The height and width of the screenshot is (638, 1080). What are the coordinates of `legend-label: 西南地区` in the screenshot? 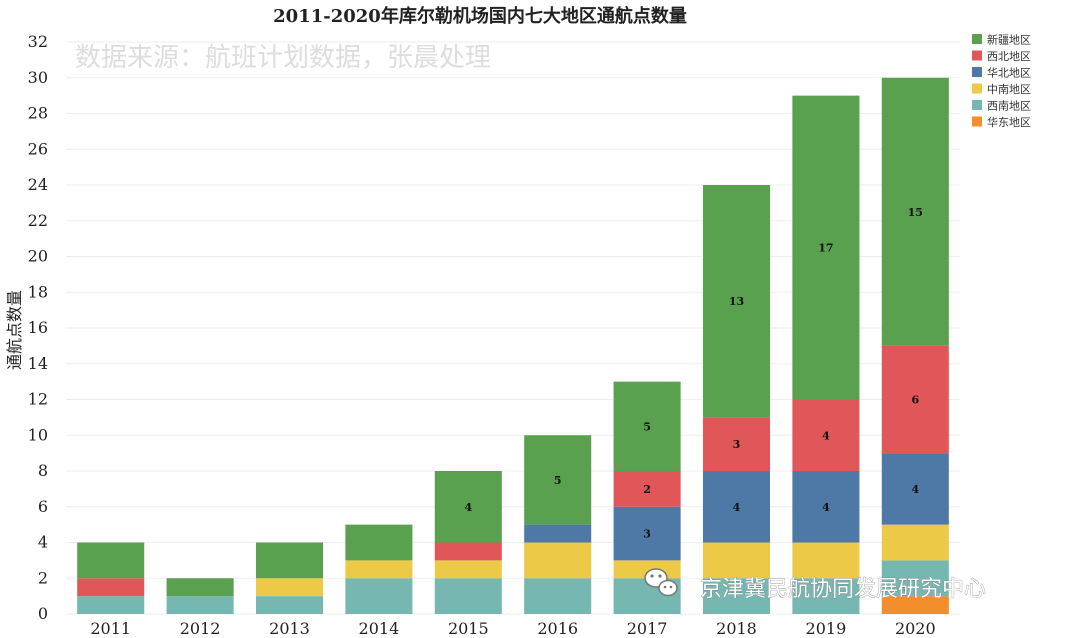 It's located at (1009, 106).